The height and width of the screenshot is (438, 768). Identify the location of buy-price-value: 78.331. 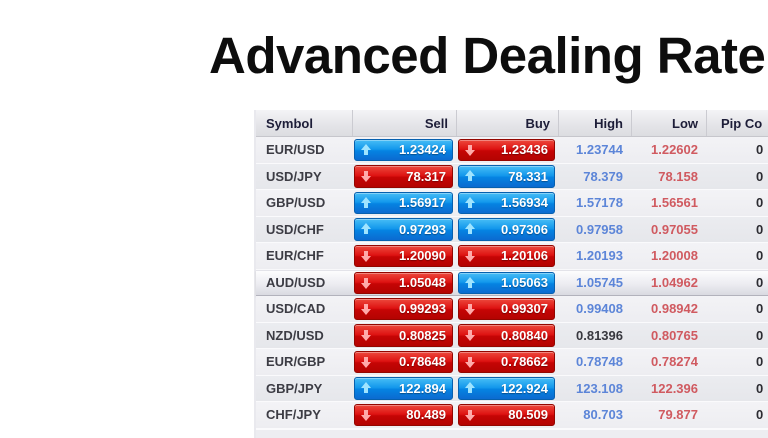
(528, 176).